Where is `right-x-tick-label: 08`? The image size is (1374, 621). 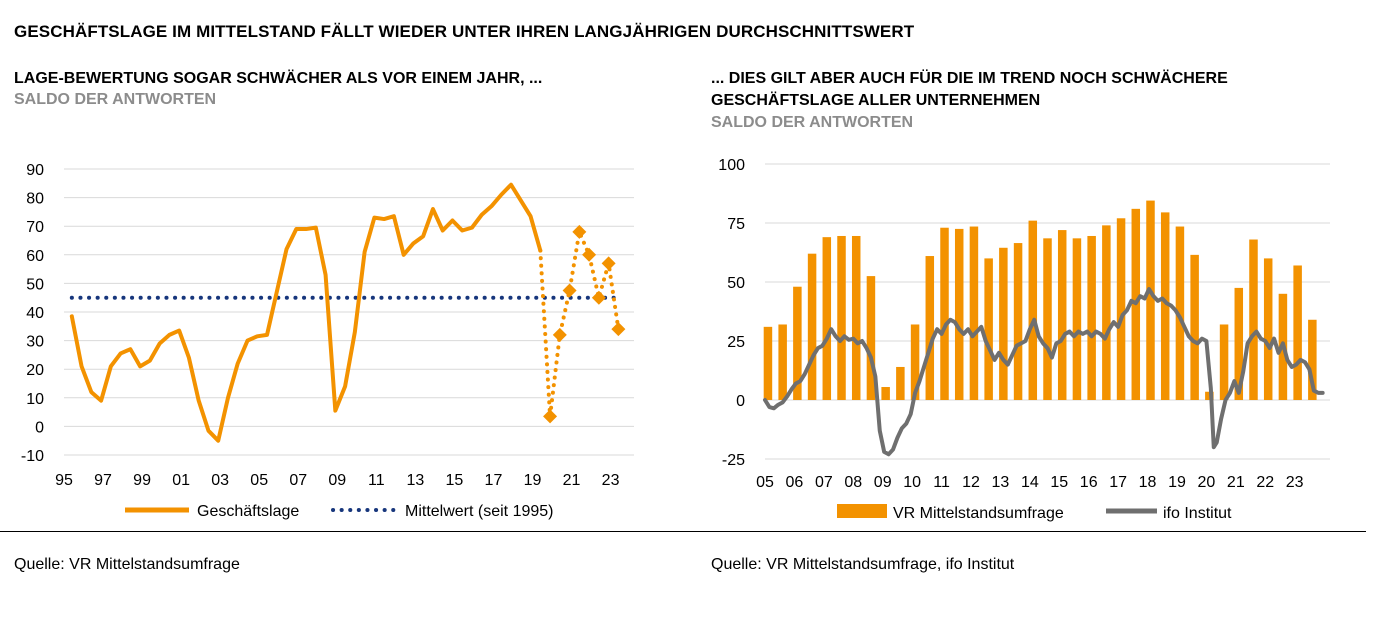
right-x-tick-label: 08 is located at coordinates (853, 482).